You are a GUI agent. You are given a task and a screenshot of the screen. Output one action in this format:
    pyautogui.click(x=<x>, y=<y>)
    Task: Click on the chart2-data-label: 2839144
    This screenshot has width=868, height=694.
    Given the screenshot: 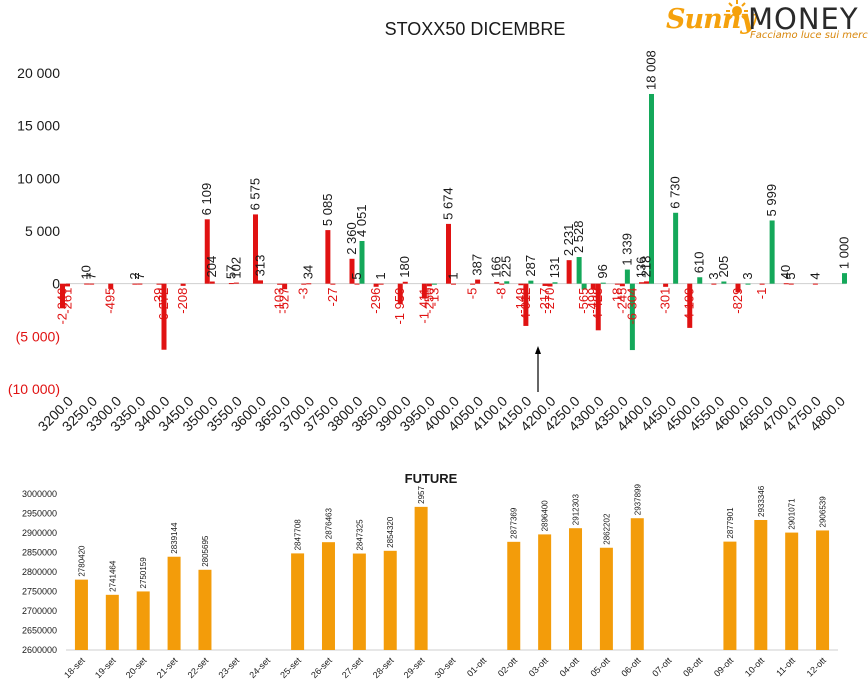 What is the action you would take?
    pyautogui.click(x=174, y=538)
    